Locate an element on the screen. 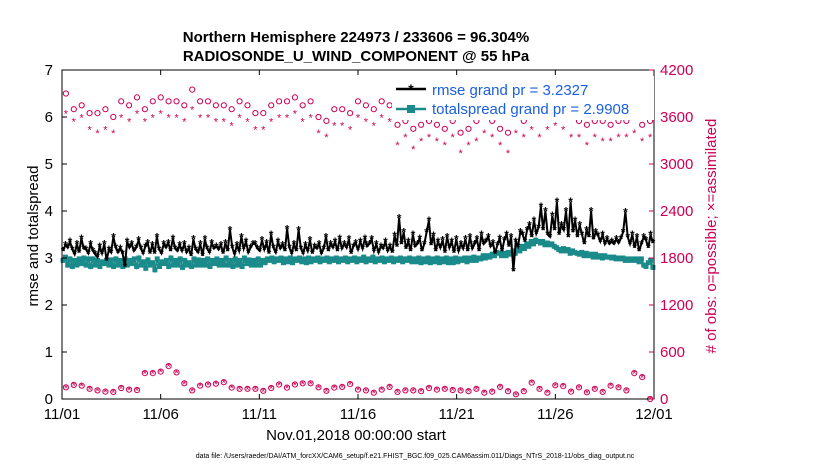 The width and height of the screenshot is (830, 470). y-left-tick-label: 7 is located at coordinates (49, 70).